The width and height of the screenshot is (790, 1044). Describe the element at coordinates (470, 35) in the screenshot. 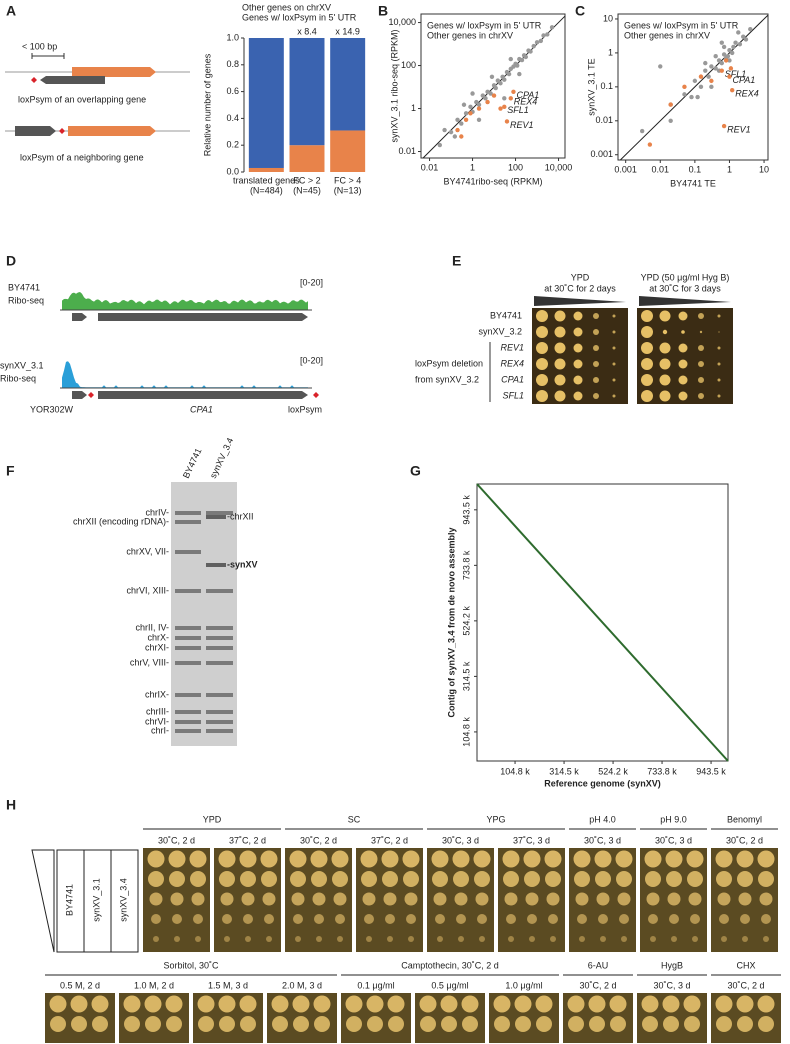

I see `legend-entry: Other genes in chrXV` at that location.